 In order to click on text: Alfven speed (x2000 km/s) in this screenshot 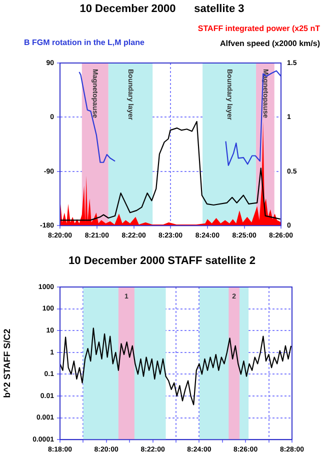, I will do `click(270, 43)`.